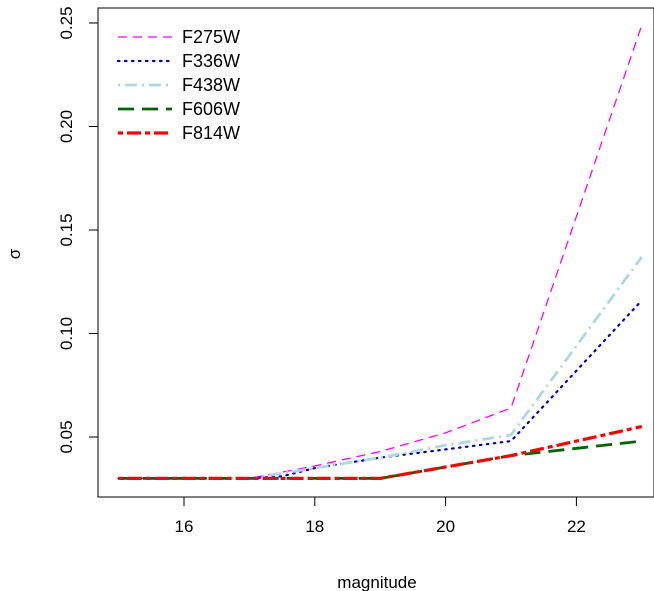 This screenshot has height=591, width=654. I want to click on series-line-f814w, so click(380, 452).